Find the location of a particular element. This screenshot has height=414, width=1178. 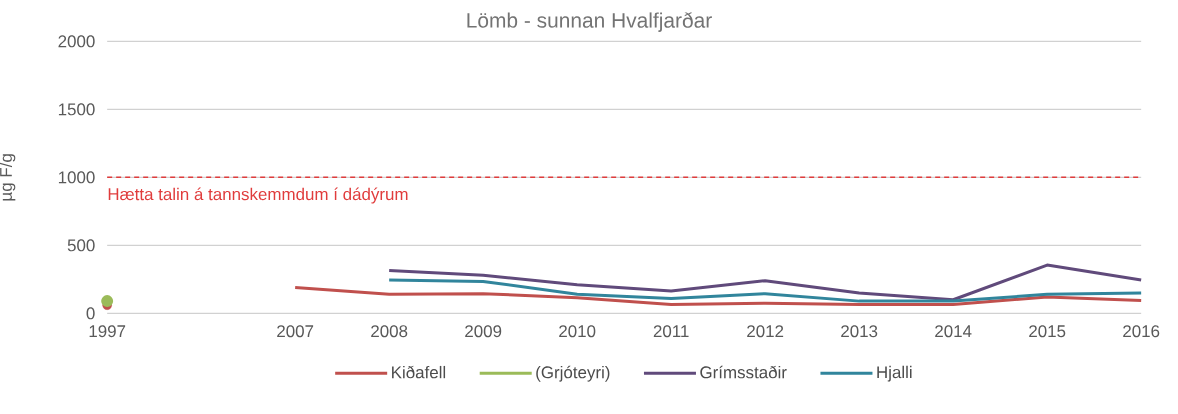

legend-label: Kiðafell is located at coordinates (419, 372).